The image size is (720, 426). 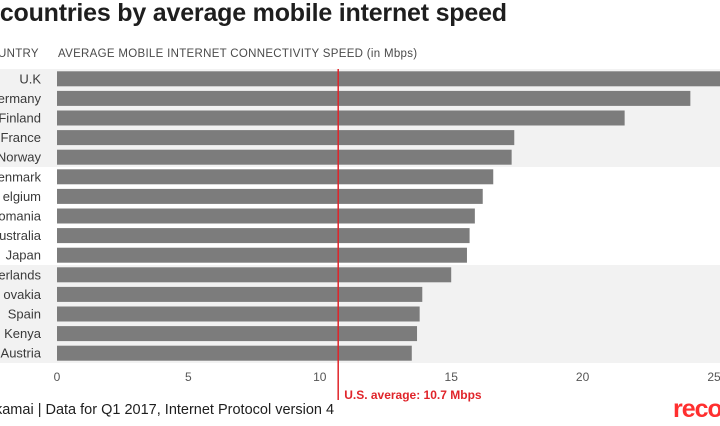 I want to click on brand-logo: reco, so click(x=696, y=409).